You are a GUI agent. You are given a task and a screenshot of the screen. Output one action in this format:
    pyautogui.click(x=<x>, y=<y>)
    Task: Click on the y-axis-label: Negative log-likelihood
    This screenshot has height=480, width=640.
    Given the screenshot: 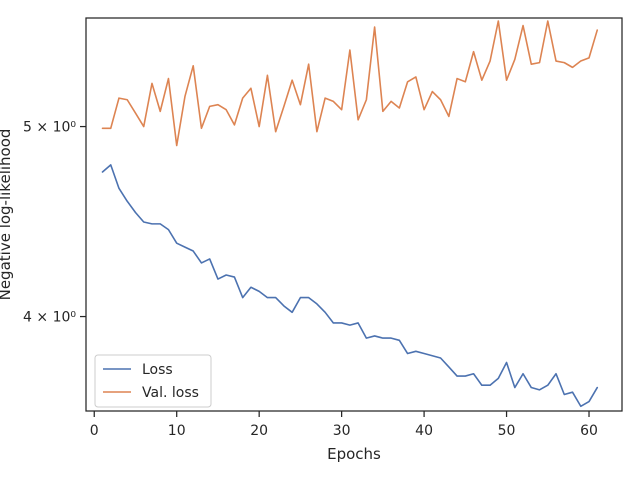 What is the action you would take?
    pyautogui.click(x=7, y=215)
    